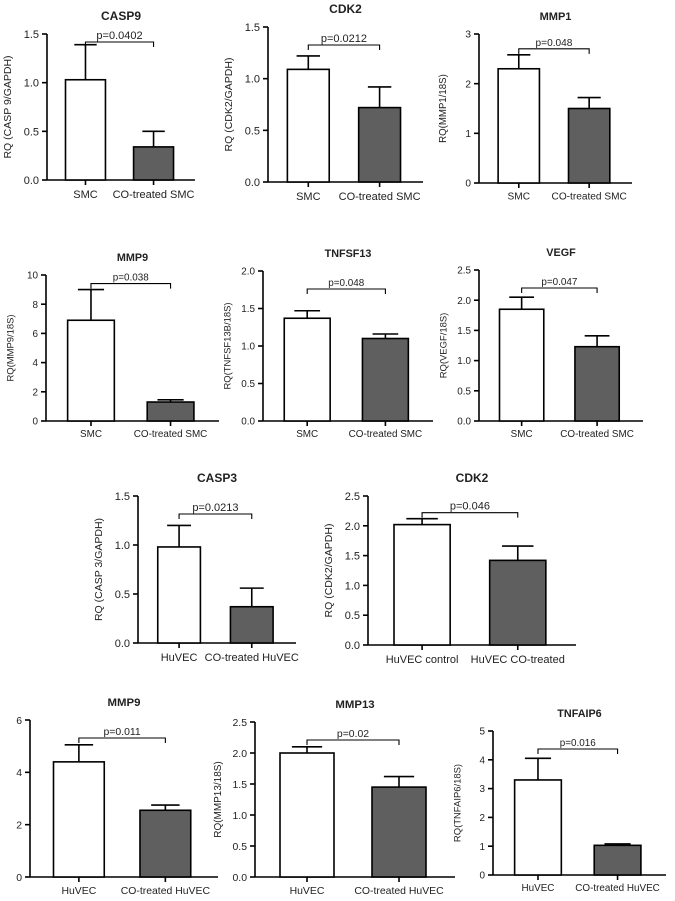 This screenshot has height=901, width=675. I want to click on p-value-label: p=0.011, so click(121, 732).